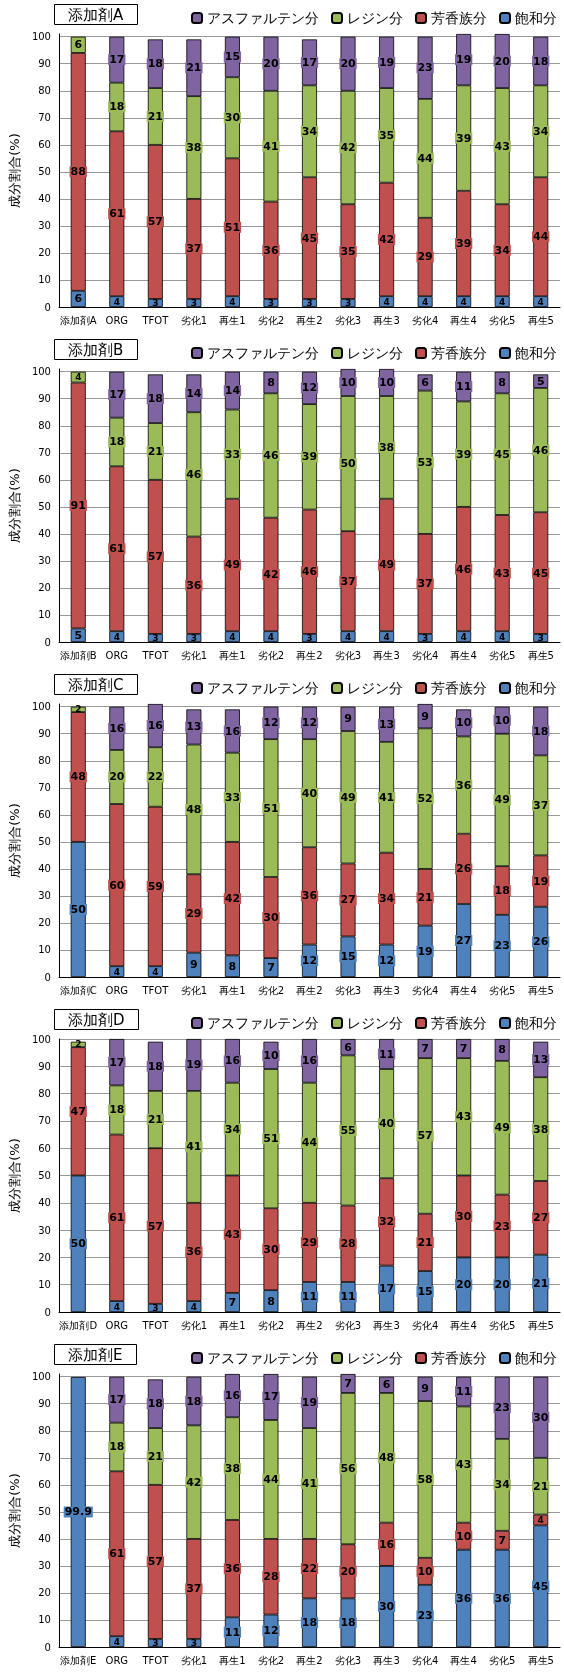 This screenshot has height=1679, width=564. What do you see at coordinates (309, 238) in the screenshot?
I see `data-label: 45` at bounding box center [309, 238].